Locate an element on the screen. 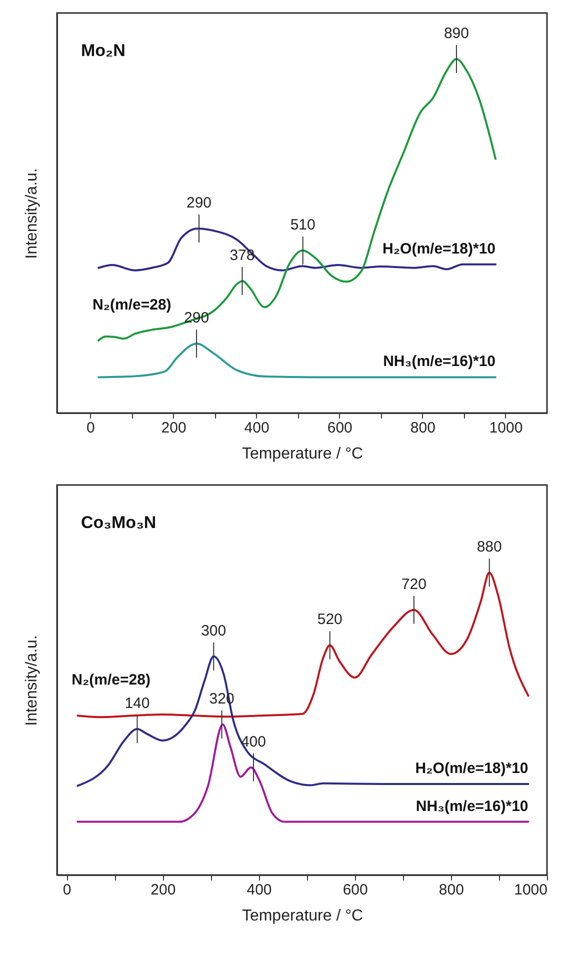 The width and height of the screenshot is (584, 967). annotation: 510 is located at coordinates (303, 225).